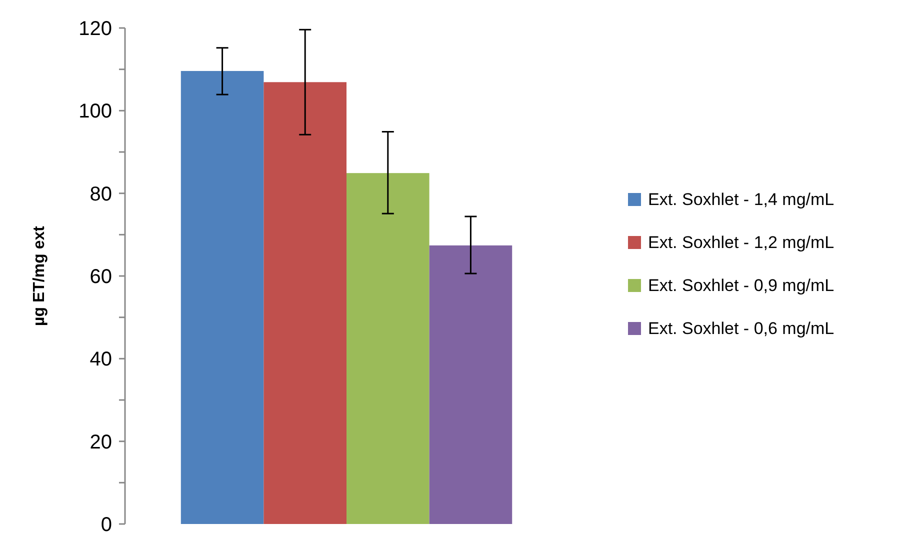  I want to click on y-tick-label: 100, so click(95, 111).